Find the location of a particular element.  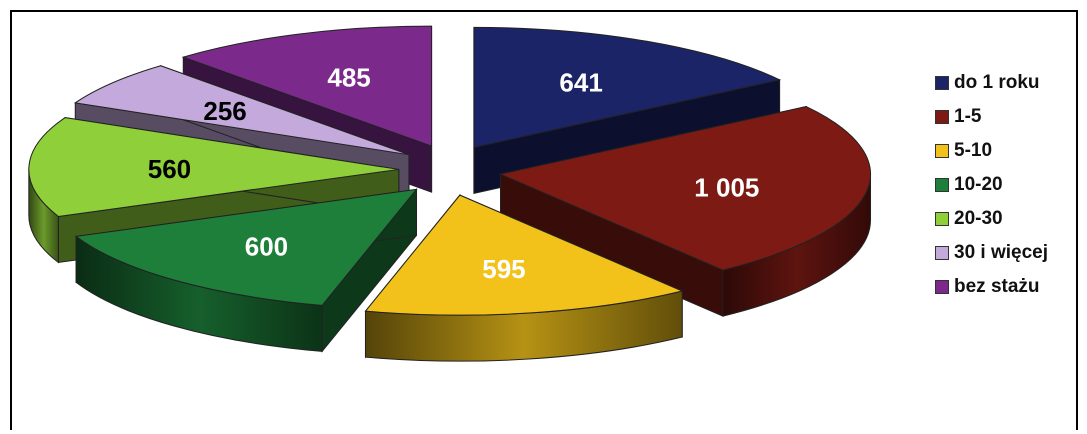

data-label-6: 485 is located at coordinates (348, 78).